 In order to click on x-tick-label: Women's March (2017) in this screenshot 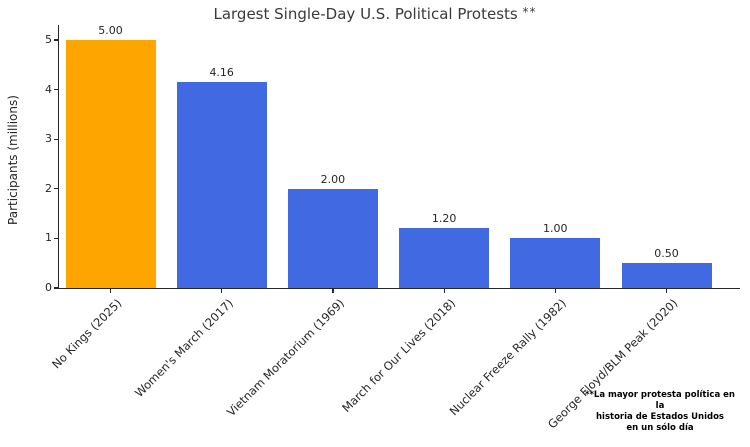, I will do `click(183, 348)`.